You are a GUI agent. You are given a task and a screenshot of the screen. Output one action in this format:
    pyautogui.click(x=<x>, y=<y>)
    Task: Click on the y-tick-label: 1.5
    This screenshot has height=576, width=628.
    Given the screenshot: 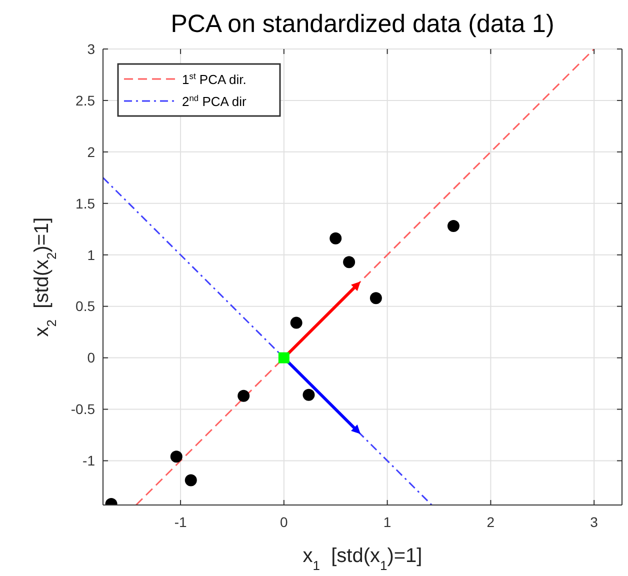 What is the action you would take?
    pyautogui.click(x=86, y=203)
    